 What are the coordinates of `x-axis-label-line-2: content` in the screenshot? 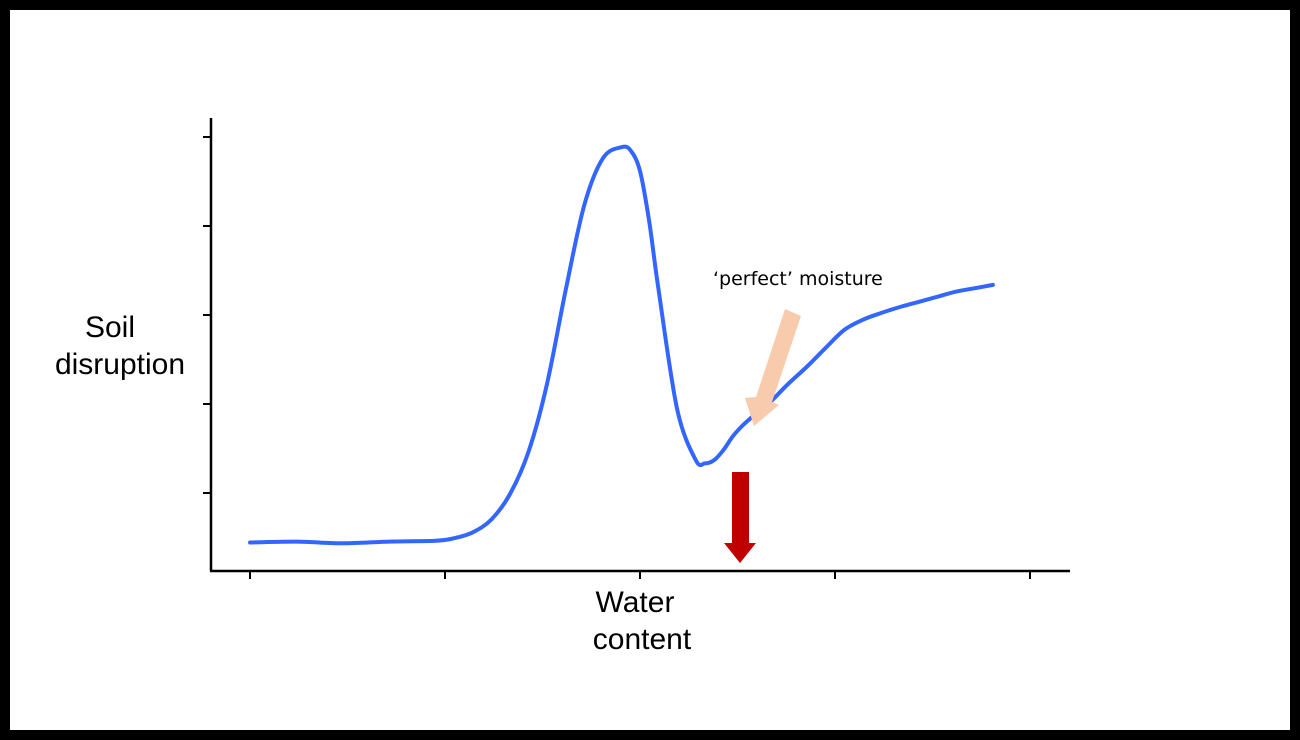 It's located at (642, 639).